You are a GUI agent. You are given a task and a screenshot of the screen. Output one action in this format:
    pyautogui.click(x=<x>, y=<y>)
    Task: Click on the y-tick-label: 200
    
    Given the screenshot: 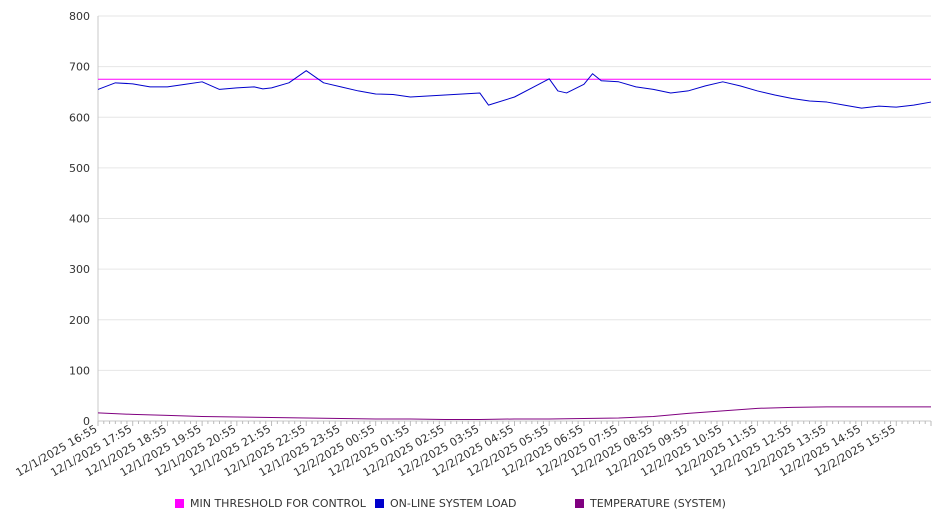 What is the action you would take?
    pyautogui.click(x=79, y=320)
    